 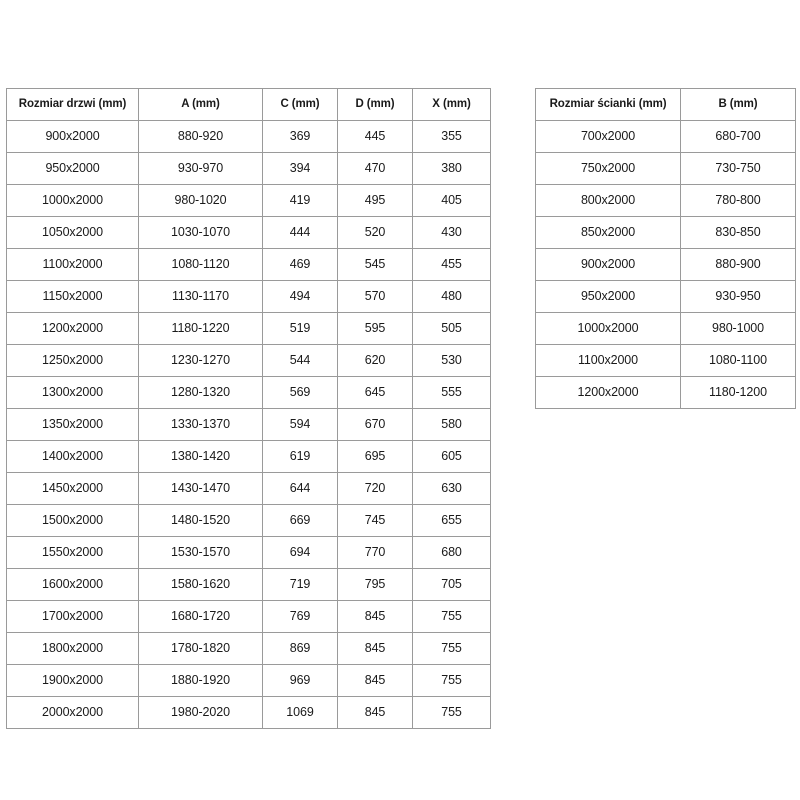 What do you see at coordinates (72, 328) in the screenshot?
I see `cell-door-size: 1200x2000` at bounding box center [72, 328].